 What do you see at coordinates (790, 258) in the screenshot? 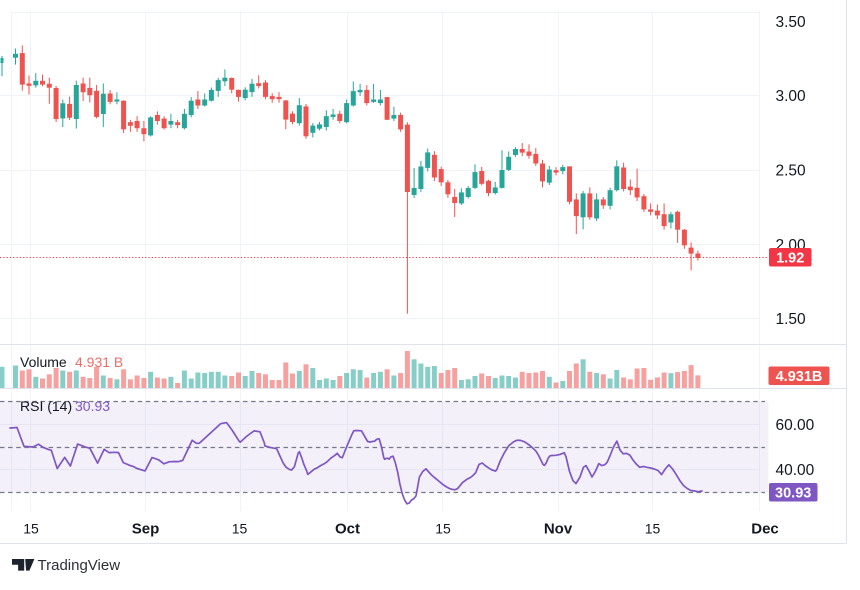
I see `svg-text: 1.92` at bounding box center [790, 258].